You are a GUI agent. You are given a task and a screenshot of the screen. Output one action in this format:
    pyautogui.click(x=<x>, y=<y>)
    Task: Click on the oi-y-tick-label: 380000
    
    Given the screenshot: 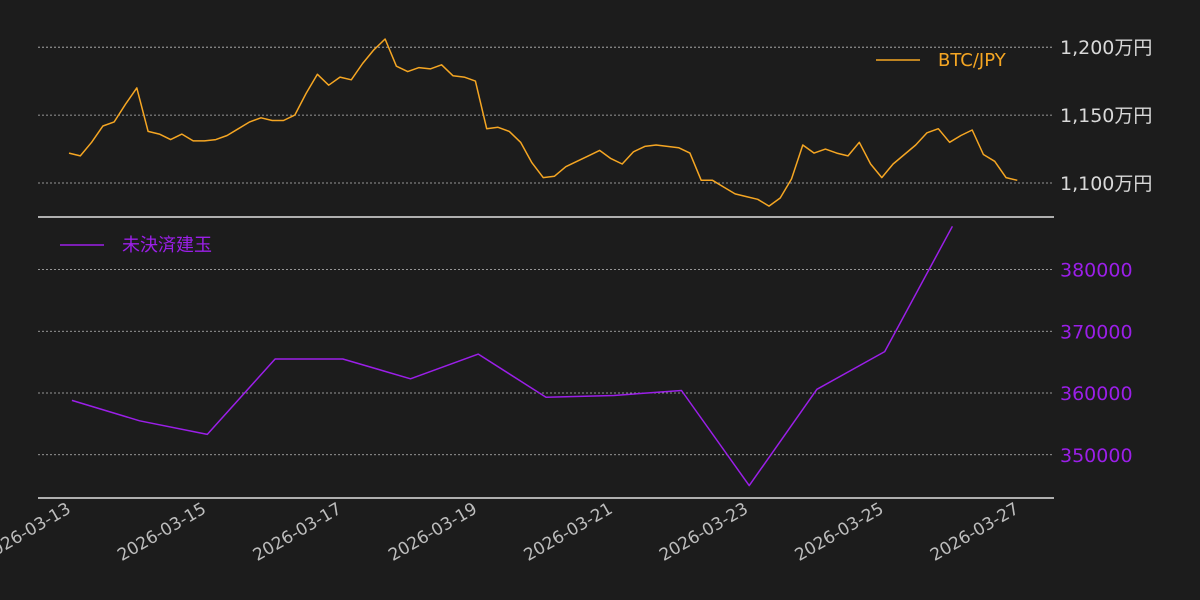 What is the action you would take?
    pyautogui.click(x=1096, y=270)
    